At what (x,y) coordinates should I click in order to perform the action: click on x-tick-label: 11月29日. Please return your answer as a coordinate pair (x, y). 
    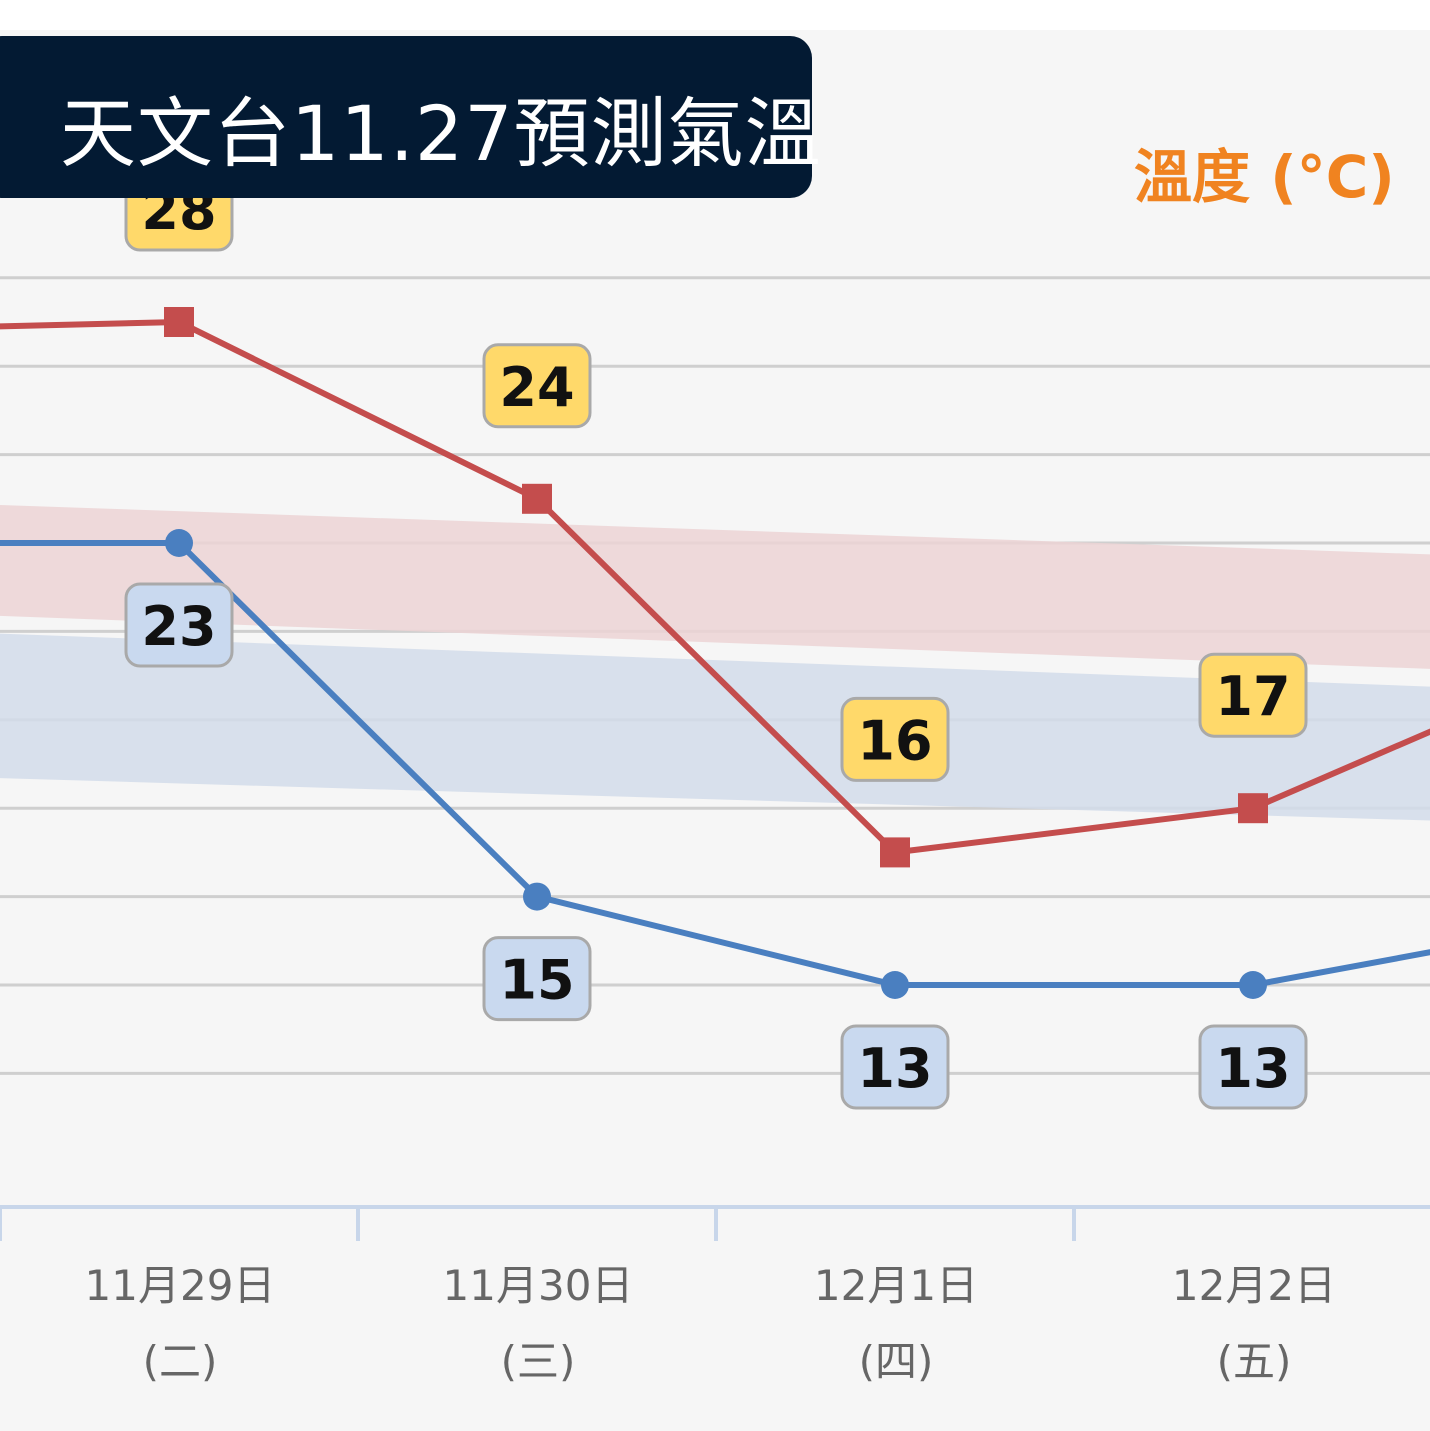
    Looking at the image, I should click on (180, 1285).